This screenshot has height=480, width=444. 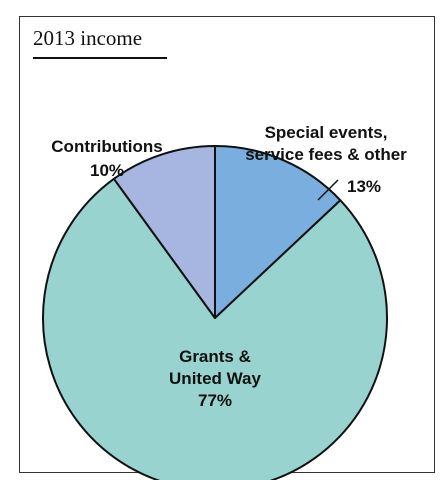 I want to click on slice-percent-1: 13%, so click(x=364, y=186).